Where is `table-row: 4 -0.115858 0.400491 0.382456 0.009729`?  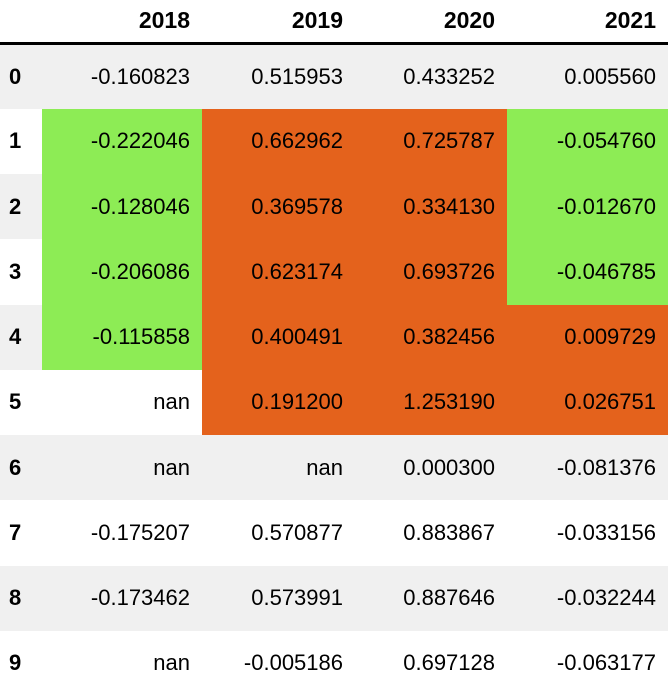
table-row: 4 -0.115858 0.400491 0.382456 0.009729 is located at coordinates (334, 337).